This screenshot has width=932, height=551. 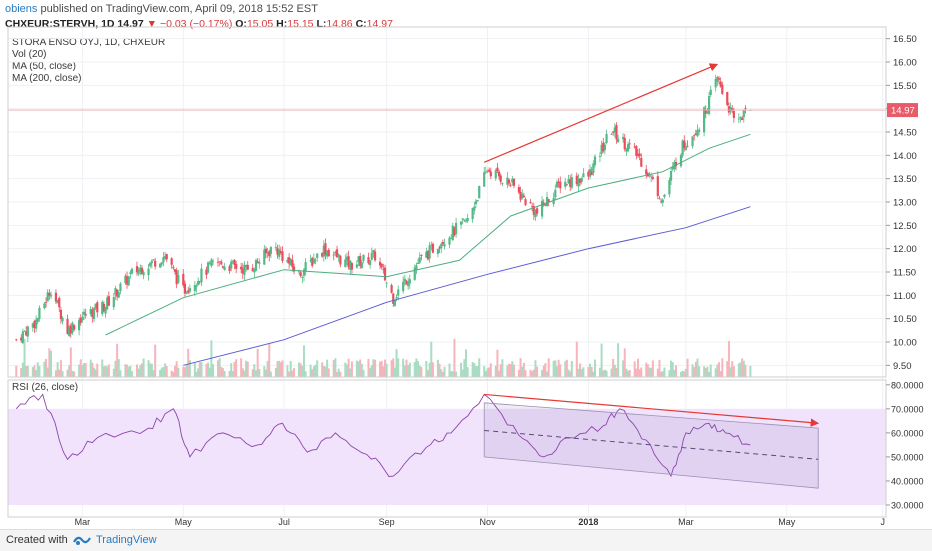 What do you see at coordinates (907, 457) in the screenshot?
I see `rsi-tick-label: 50.0000` at bounding box center [907, 457].